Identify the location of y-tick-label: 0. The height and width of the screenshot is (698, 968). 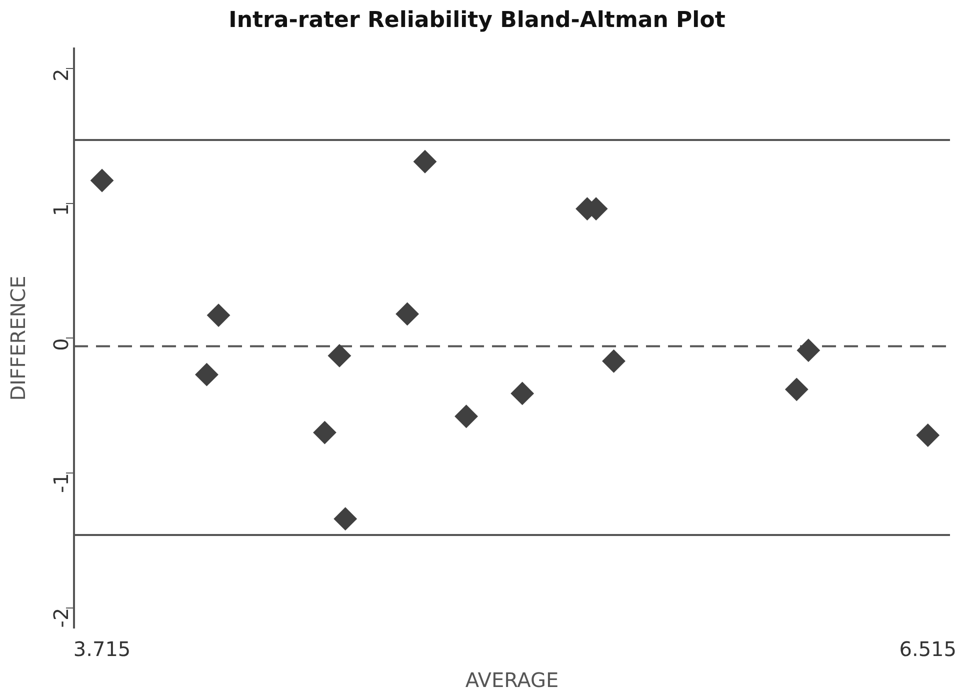
(61, 344).